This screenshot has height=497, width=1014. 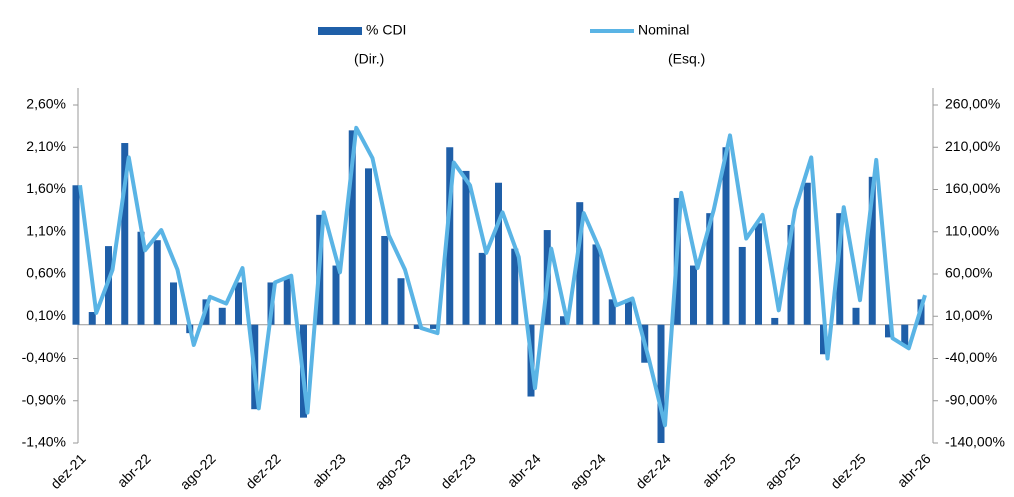 What do you see at coordinates (663, 30) in the screenshot?
I see `legend-label: Nominal` at bounding box center [663, 30].